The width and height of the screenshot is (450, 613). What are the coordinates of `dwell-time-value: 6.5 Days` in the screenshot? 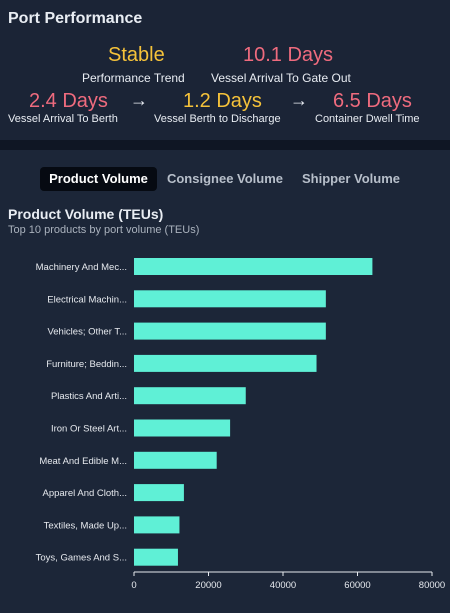 It's located at (372, 101).